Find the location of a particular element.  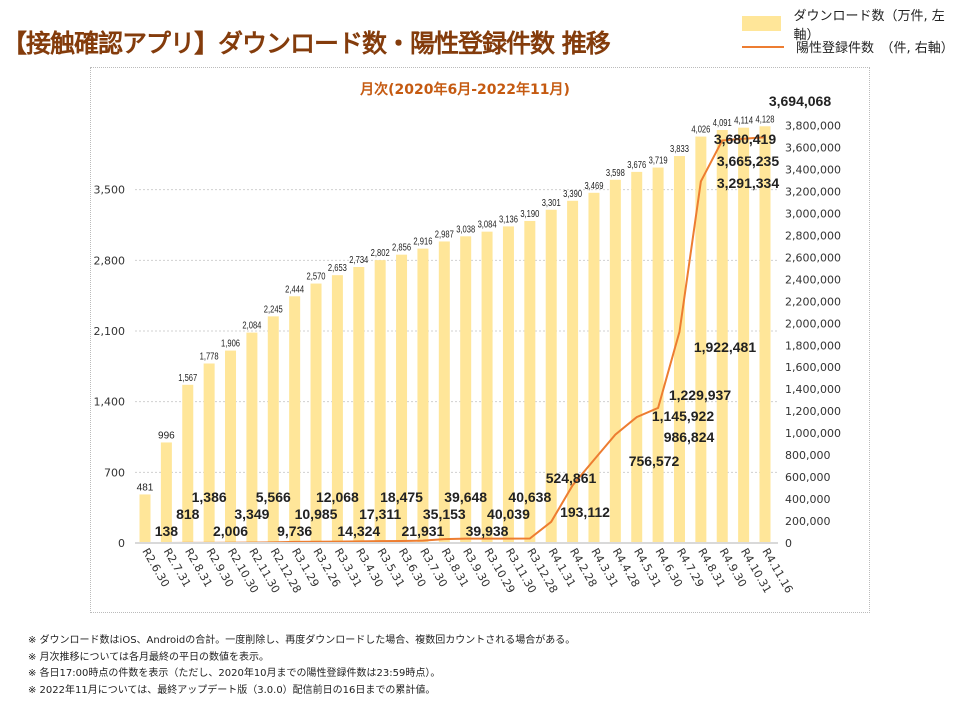

legend: ダウンロード数（万件, 左軸） 陽性登録件数 （件, 右軸） is located at coordinates (851, 33).